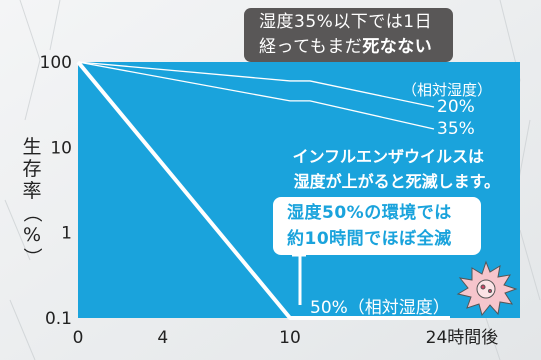 This screenshot has width=541, height=360. What do you see at coordinates (162, 338) in the screenshot?
I see `x-tick-label: 4` at bounding box center [162, 338].